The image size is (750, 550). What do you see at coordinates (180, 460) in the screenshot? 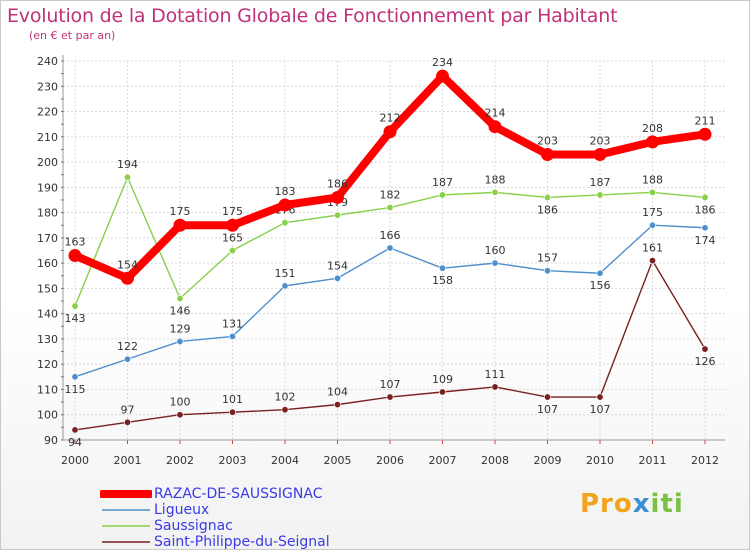
I see `x-tick-label: 2002` at bounding box center [180, 460].